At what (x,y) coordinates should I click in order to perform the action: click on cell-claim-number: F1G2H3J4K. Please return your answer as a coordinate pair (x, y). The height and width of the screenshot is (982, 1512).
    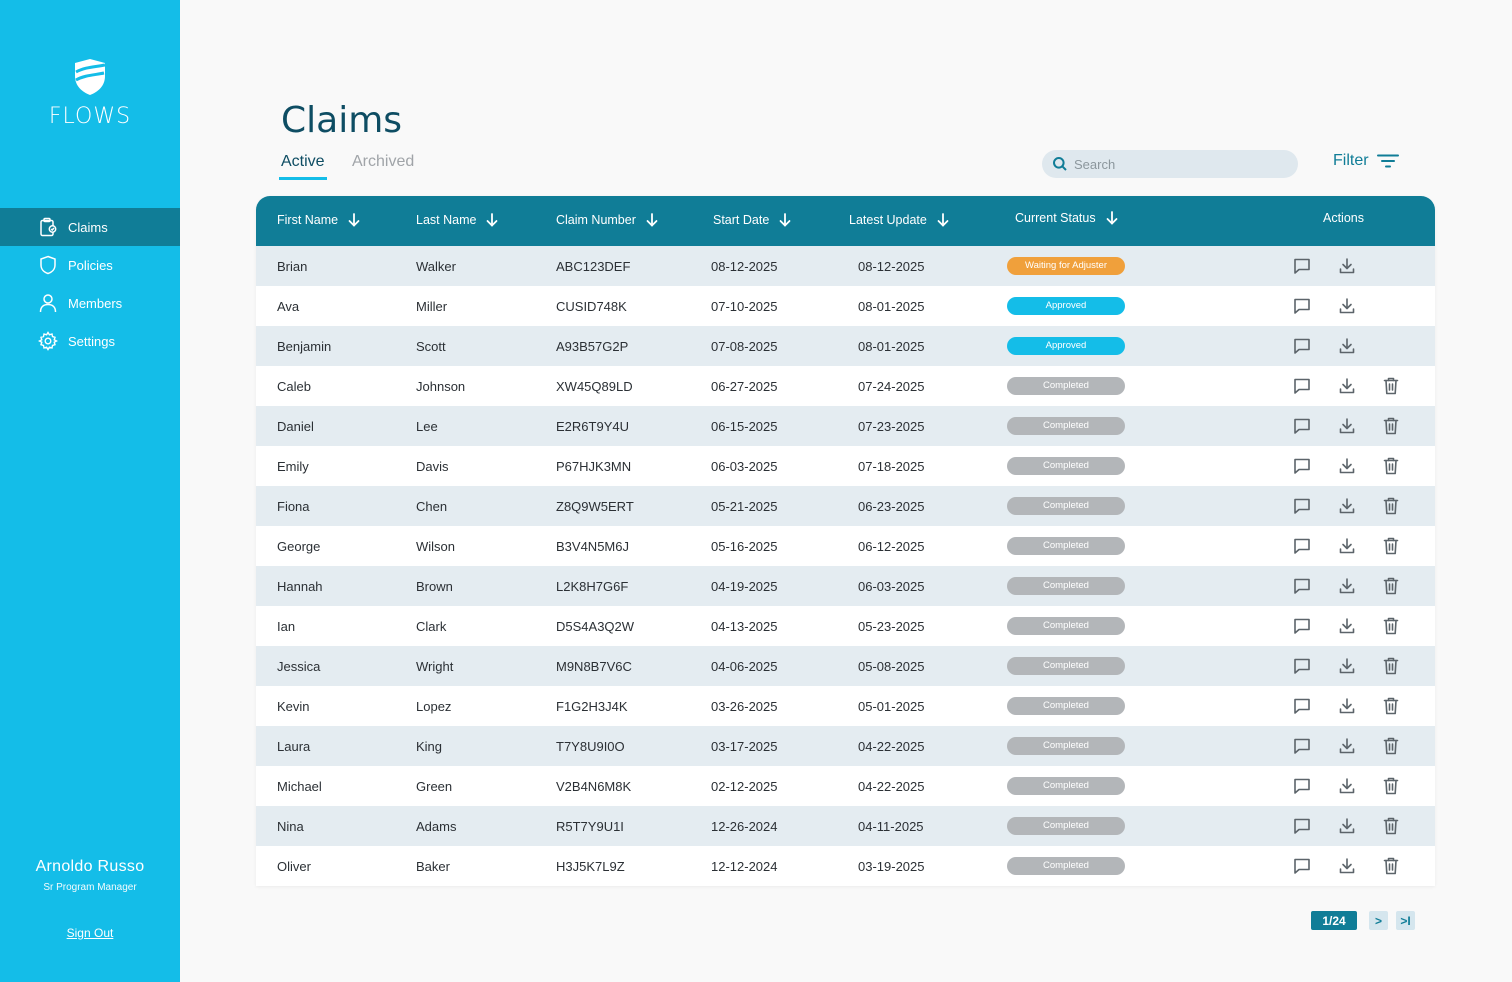
    Looking at the image, I should click on (592, 706).